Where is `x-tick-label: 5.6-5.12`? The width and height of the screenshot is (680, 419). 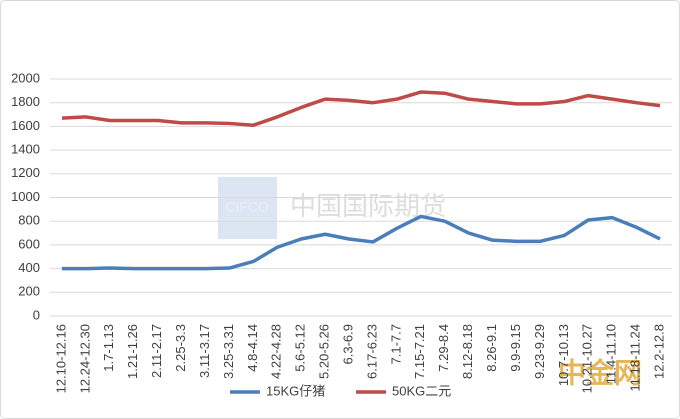 x-tick-label: 5.6-5.12 is located at coordinates (300, 348).